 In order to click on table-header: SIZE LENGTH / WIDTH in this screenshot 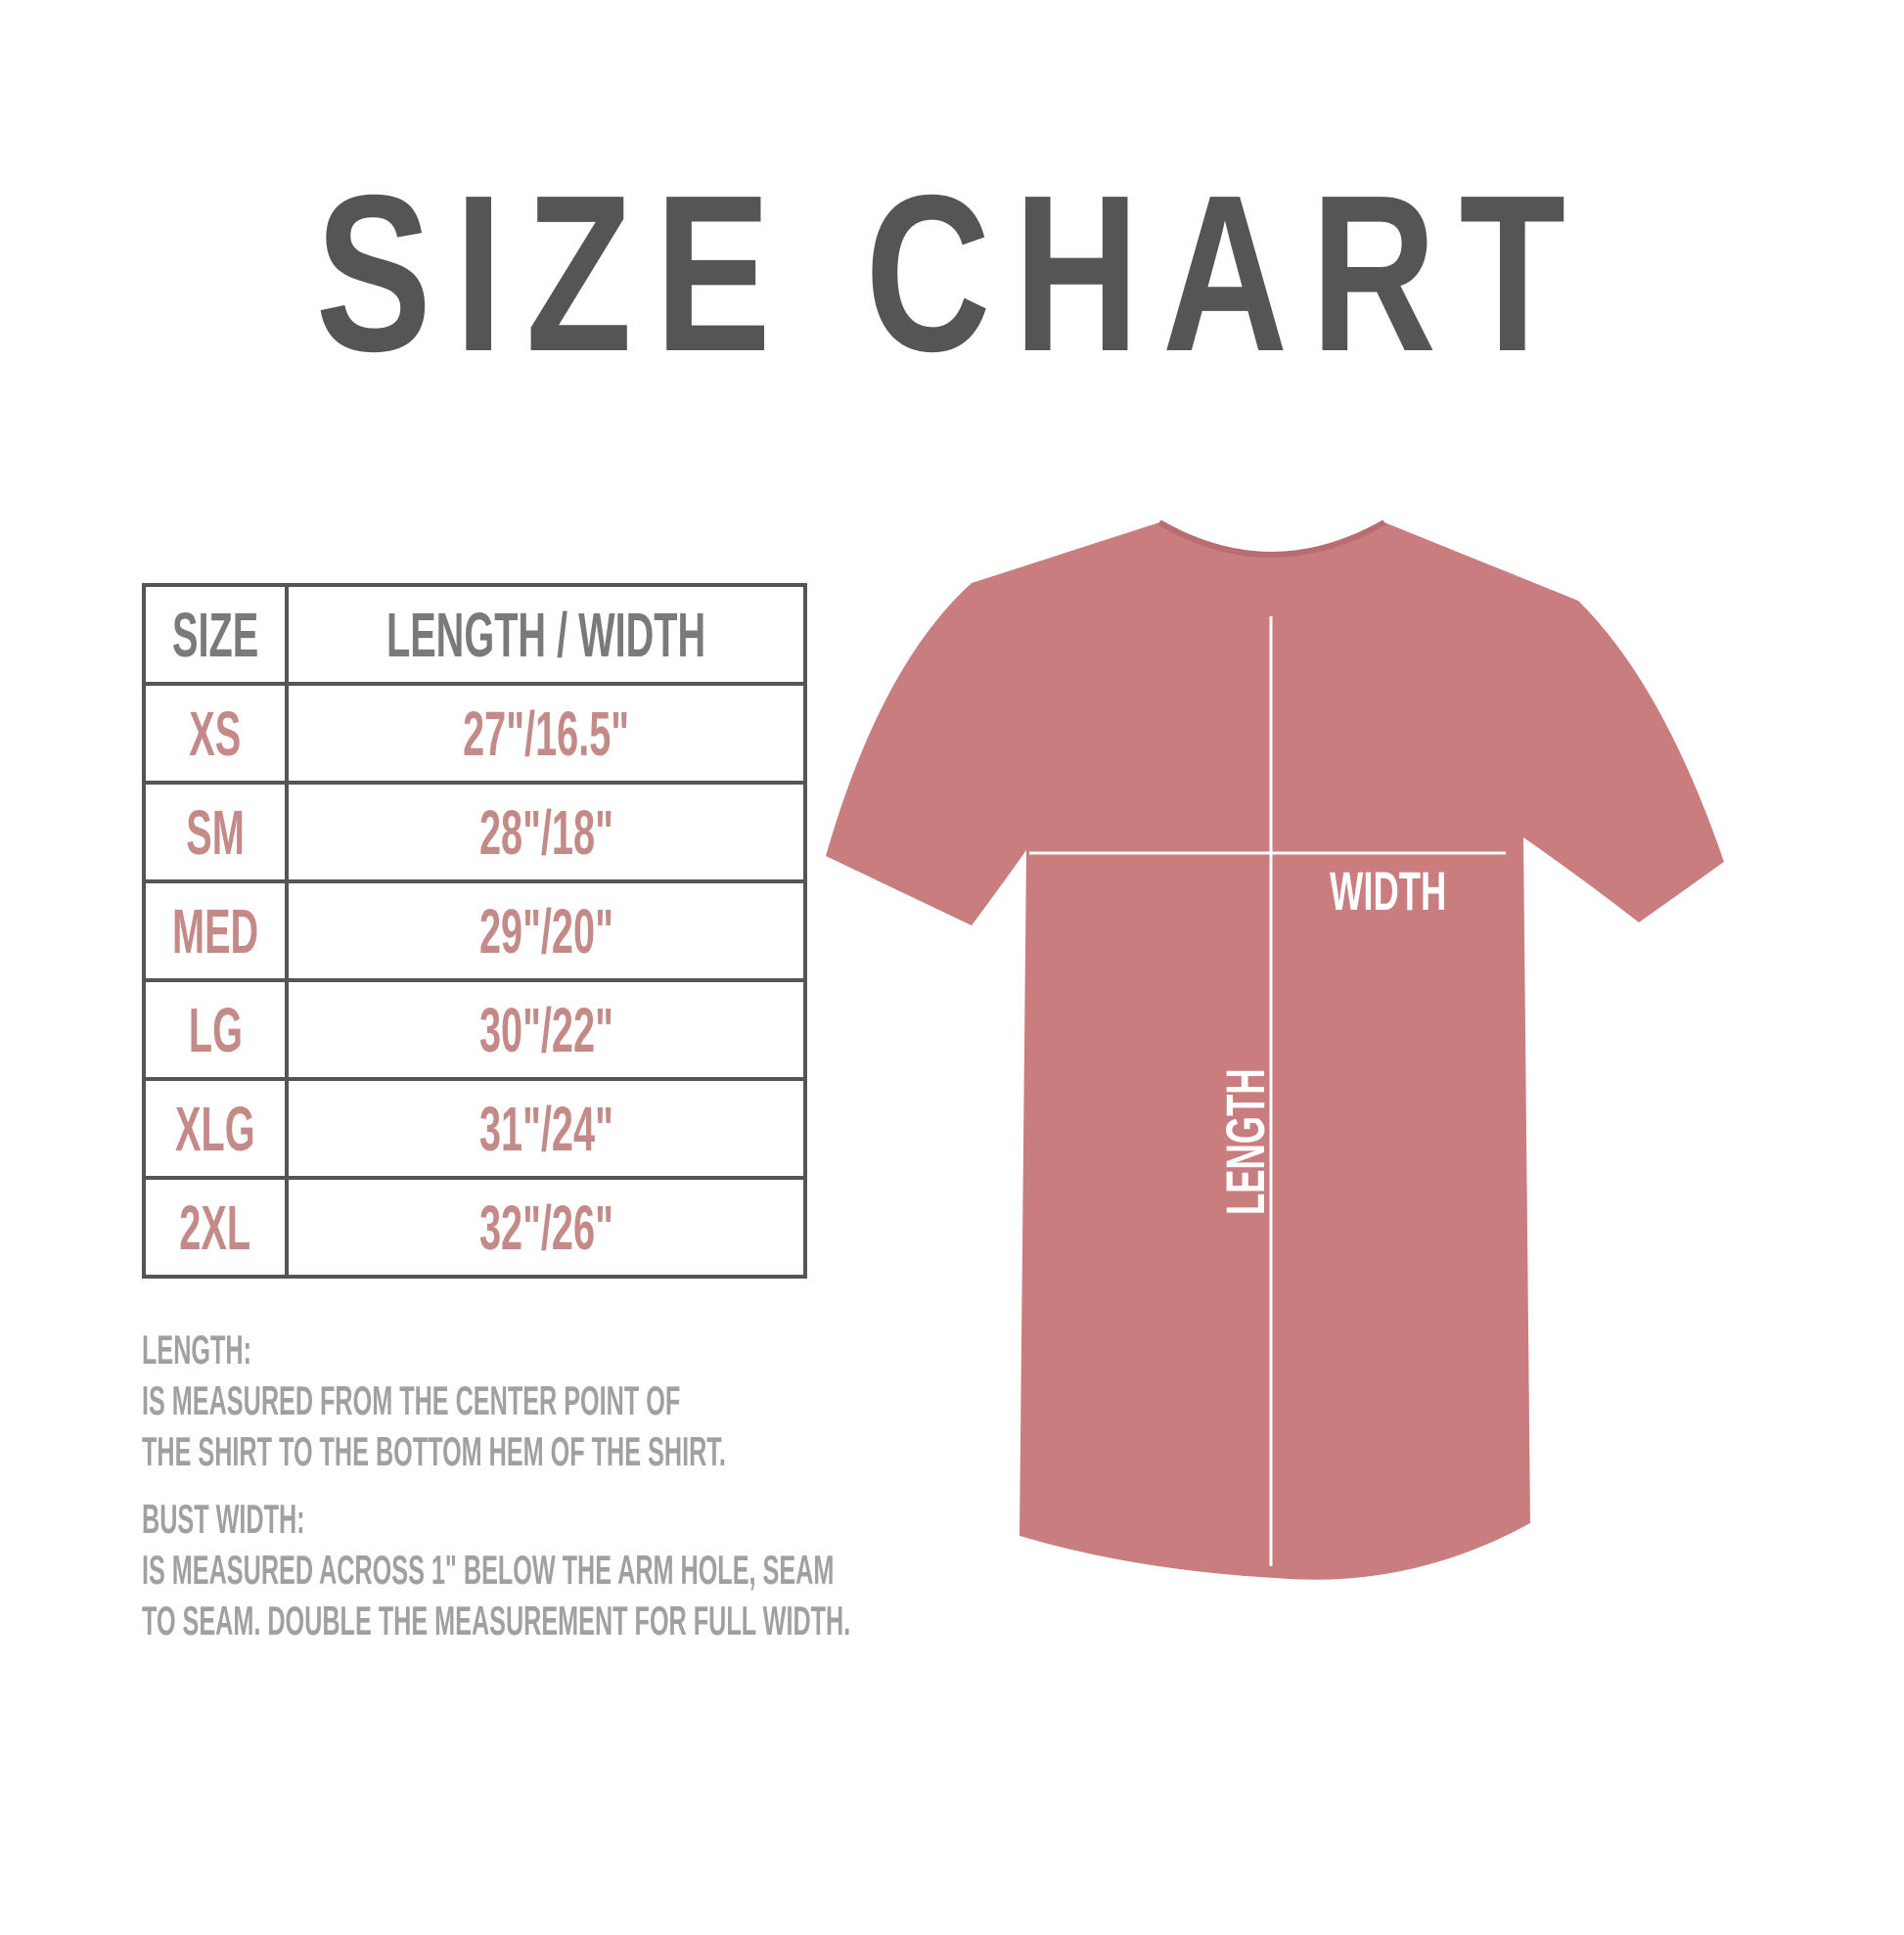, I will do `click(474, 634)`.